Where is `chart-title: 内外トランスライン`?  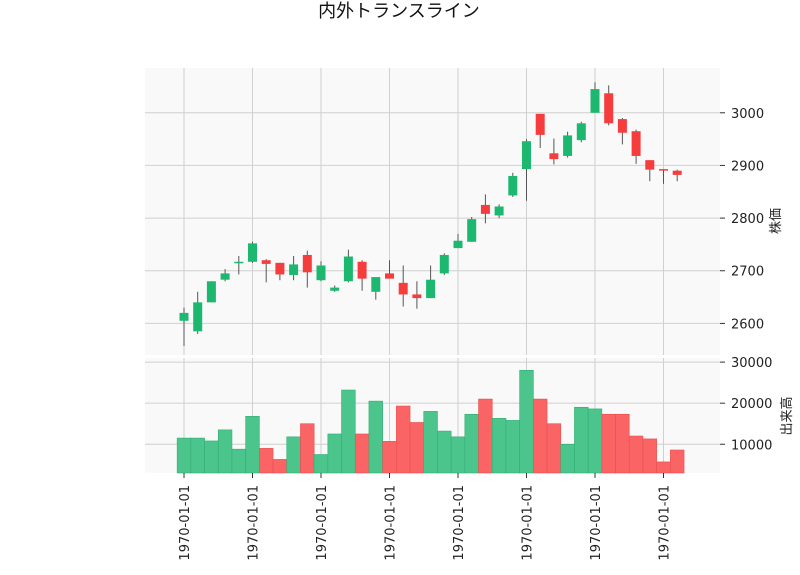 chart-title: 内外トランスライン is located at coordinates (399, 11).